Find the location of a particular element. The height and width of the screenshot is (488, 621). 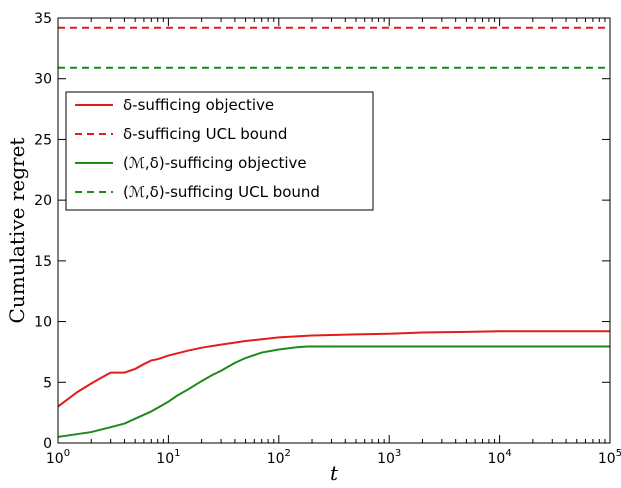

y-tick-label: 10 is located at coordinates (43, 323).